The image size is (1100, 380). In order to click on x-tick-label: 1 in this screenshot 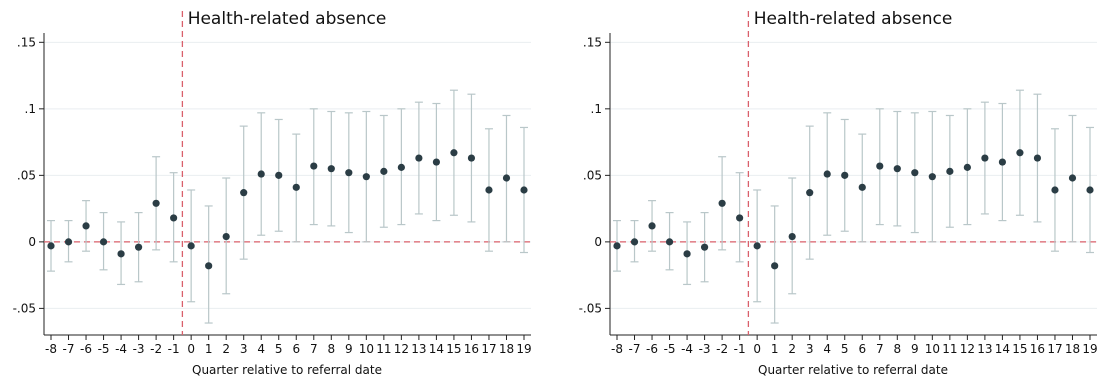, I will do `click(209, 349)`.